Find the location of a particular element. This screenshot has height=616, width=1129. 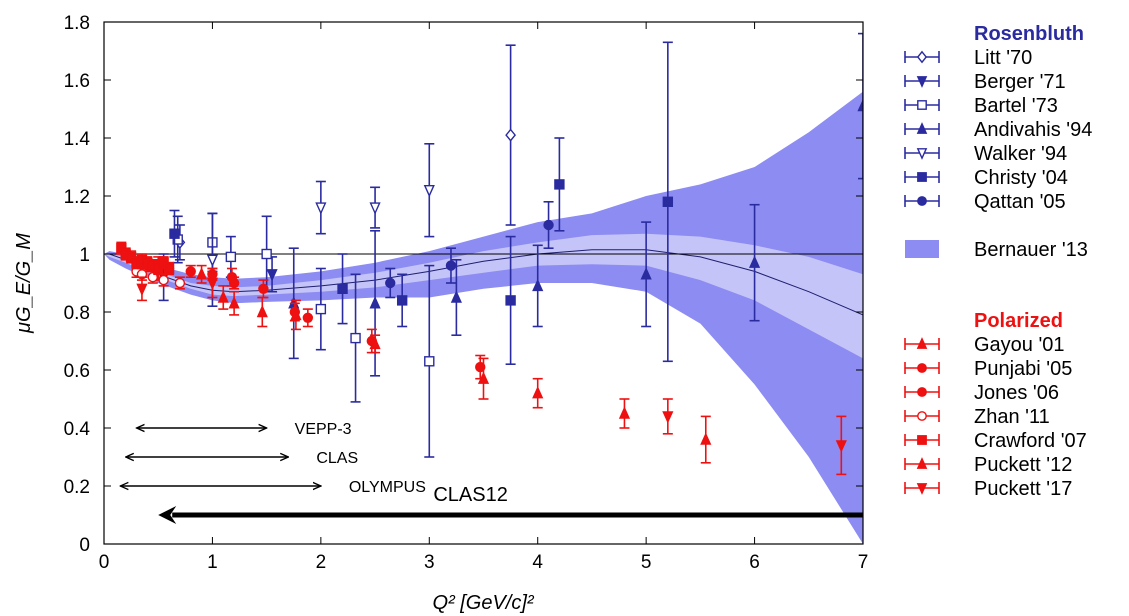

x-axis-label: Q² [GeV/c]² is located at coordinates (483, 603).